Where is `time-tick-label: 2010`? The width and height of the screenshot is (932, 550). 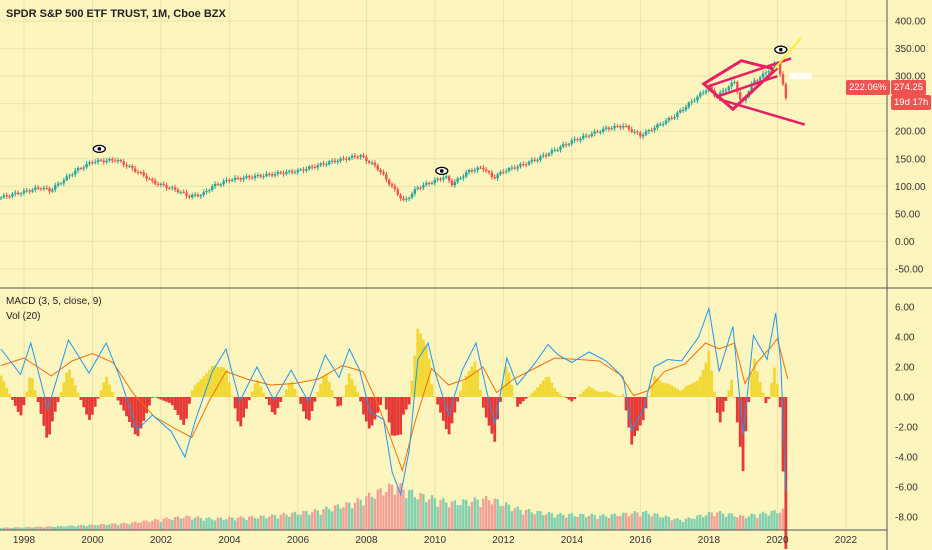
time-tick-label: 2010 is located at coordinates (435, 540).